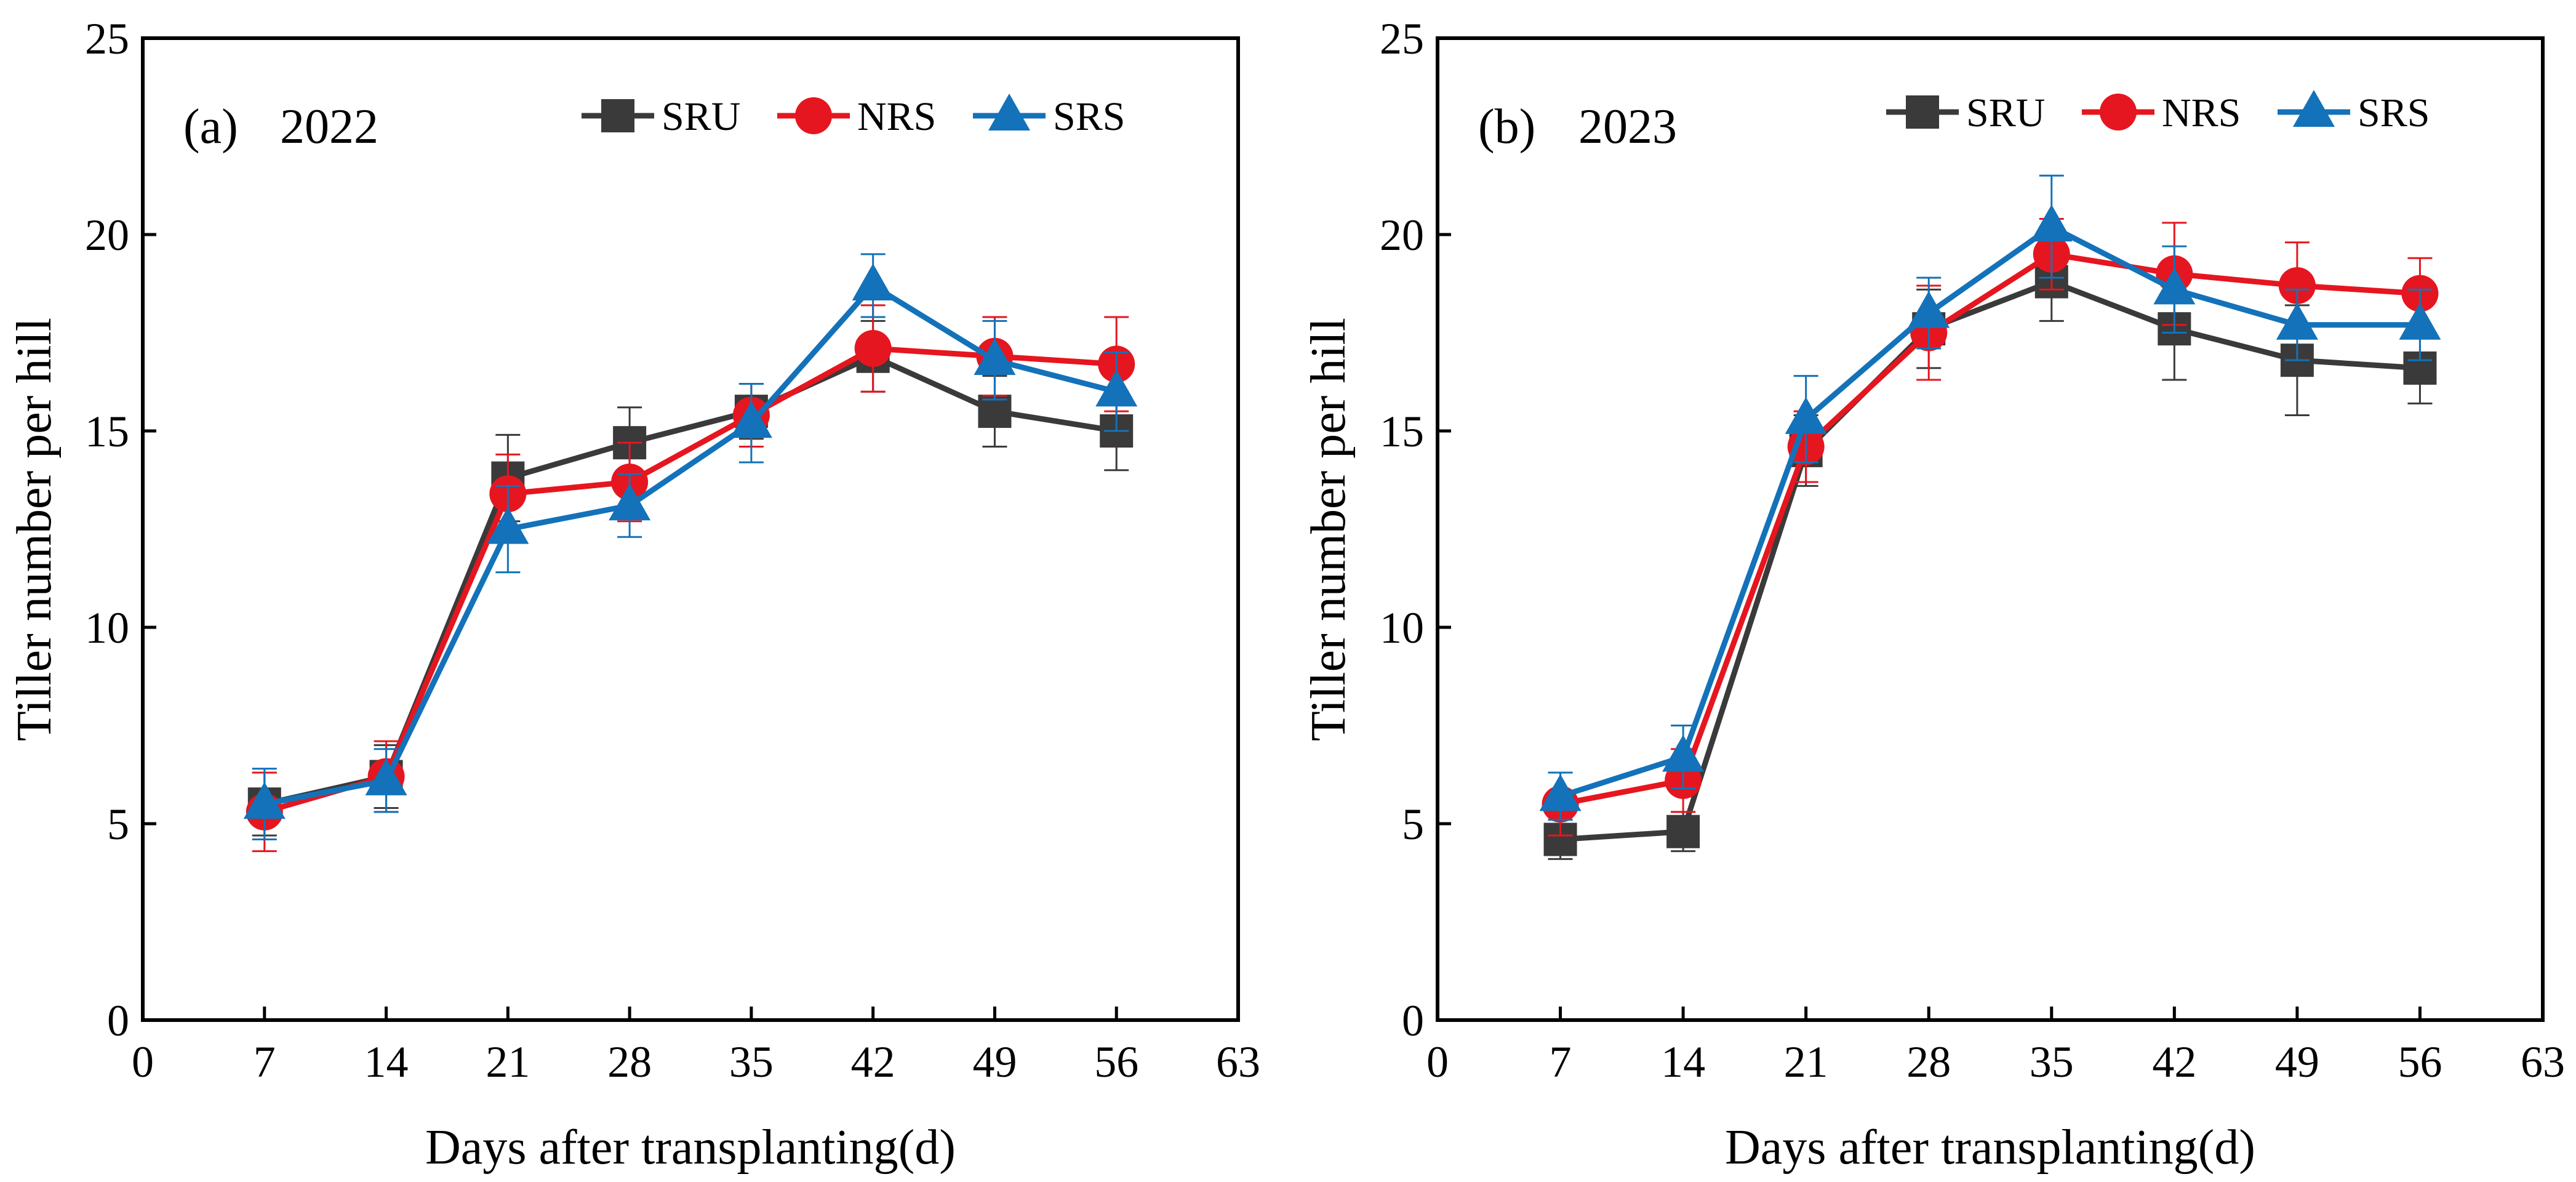  What do you see at coordinates (1506, 127) in the screenshot?
I see `panel-label: (b)` at bounding box center [1506, 127].